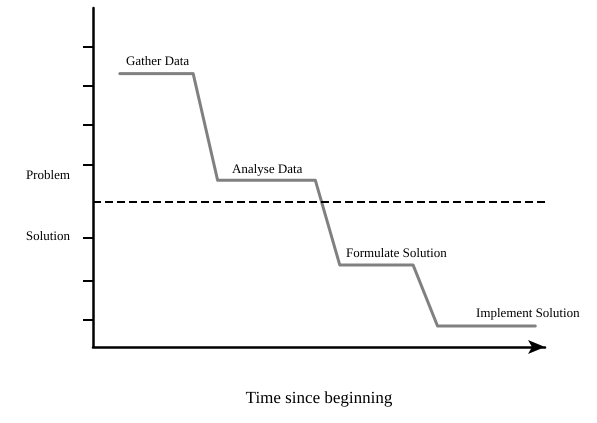  Describe the element at coordinates (48, 235) in the screenshot. I see `text: Solution` at that location.